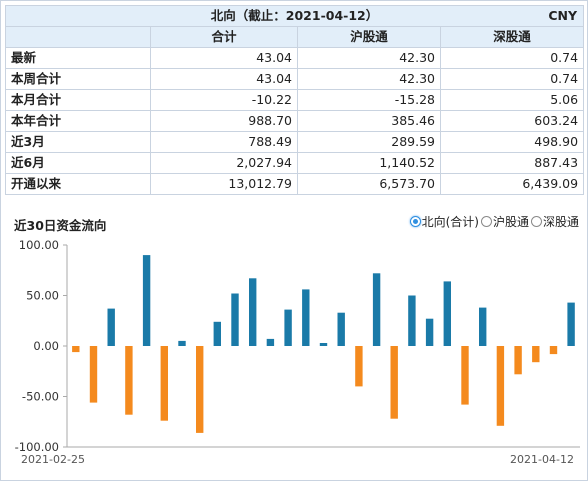  I want to click on row-label: 本年合计, so click(78, 121).